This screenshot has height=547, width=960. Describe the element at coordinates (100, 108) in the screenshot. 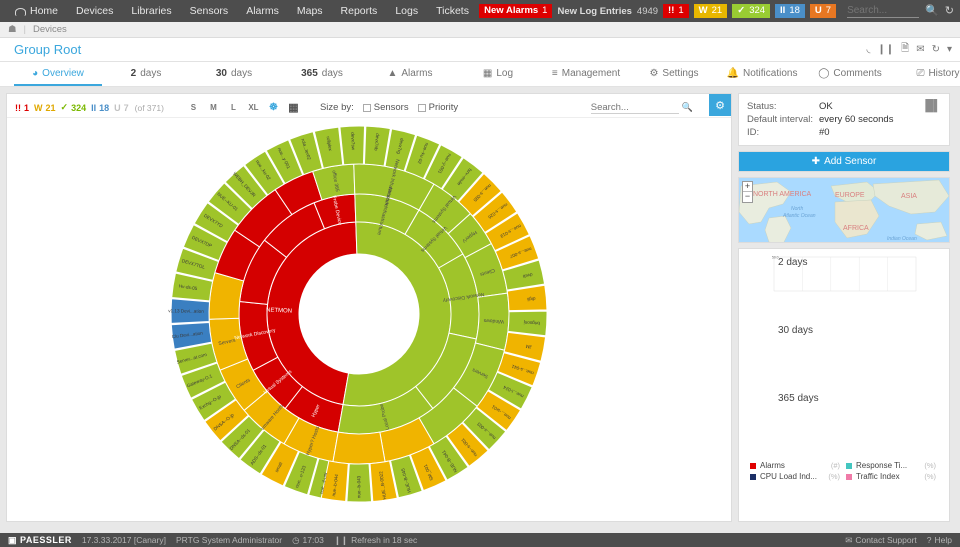

I see `filter-paused: II 18` at that location.